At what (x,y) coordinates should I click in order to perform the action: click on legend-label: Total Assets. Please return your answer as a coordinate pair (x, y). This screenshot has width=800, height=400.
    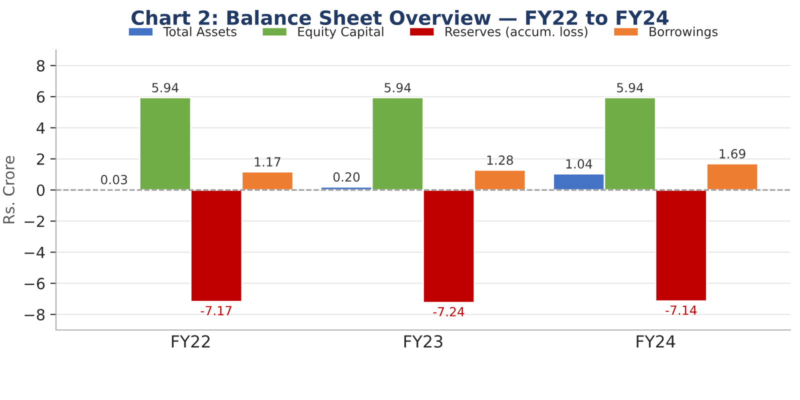
    Looking at the image, I should click on (199, 31).